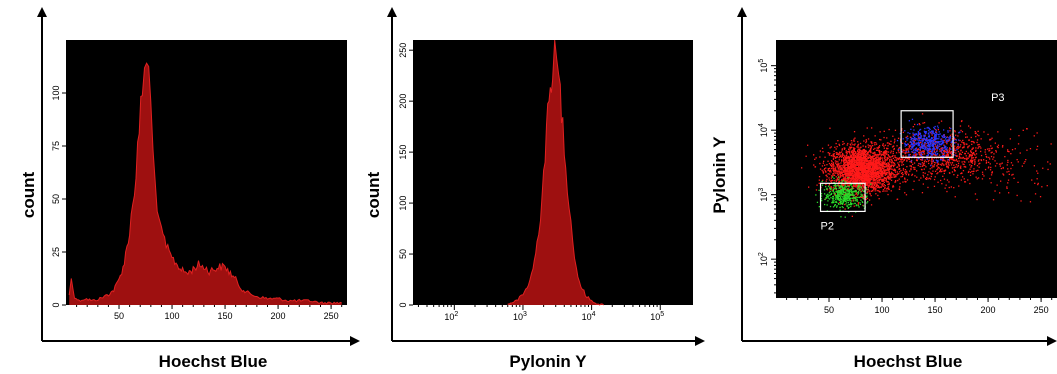 This screenshot has height=374, width=1057. Describe the element at coordinates (927, 134) in the screenshot. I see `gate-p3` at that location.